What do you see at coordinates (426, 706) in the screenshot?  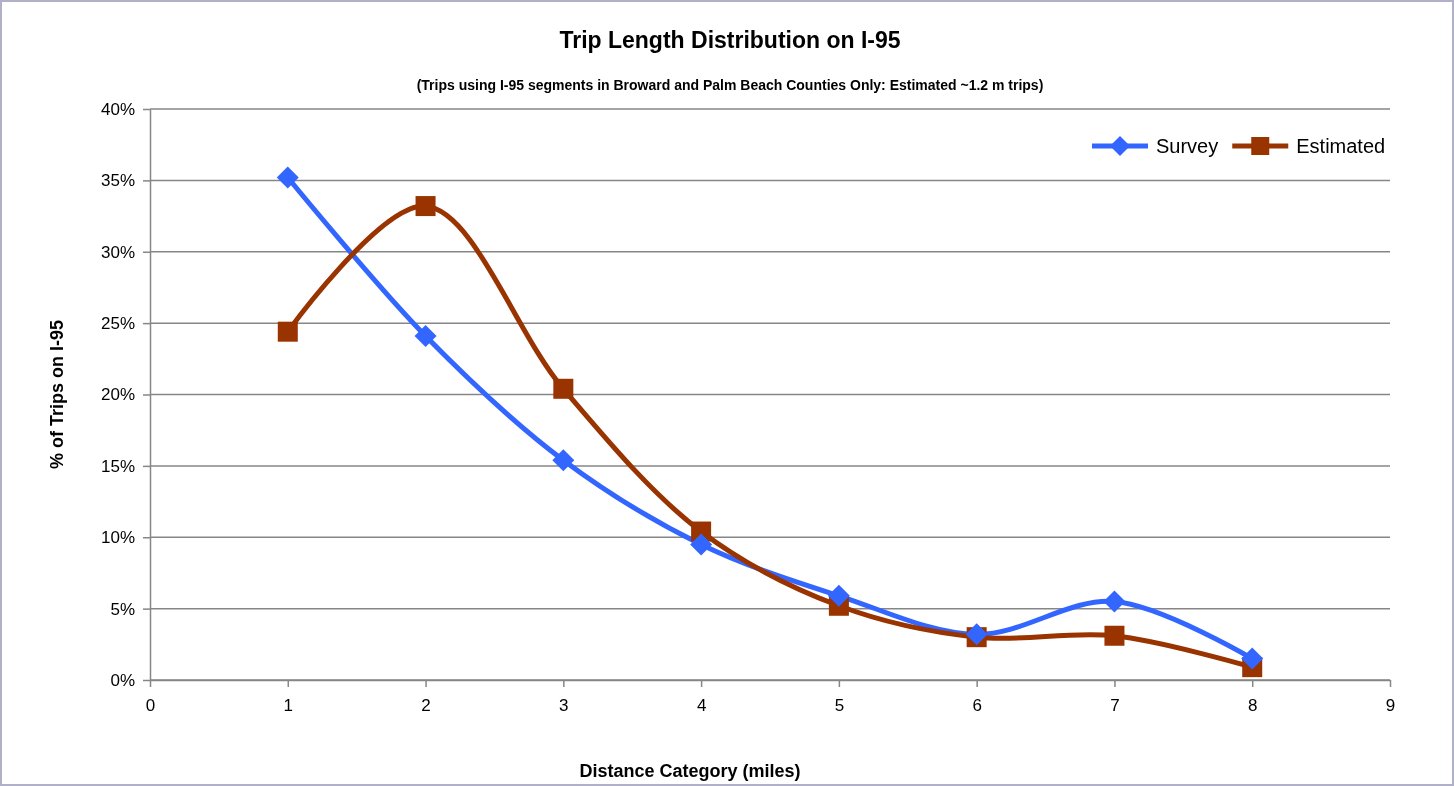 I see `x-tick-label: 2` at bounding box center [426, 706].